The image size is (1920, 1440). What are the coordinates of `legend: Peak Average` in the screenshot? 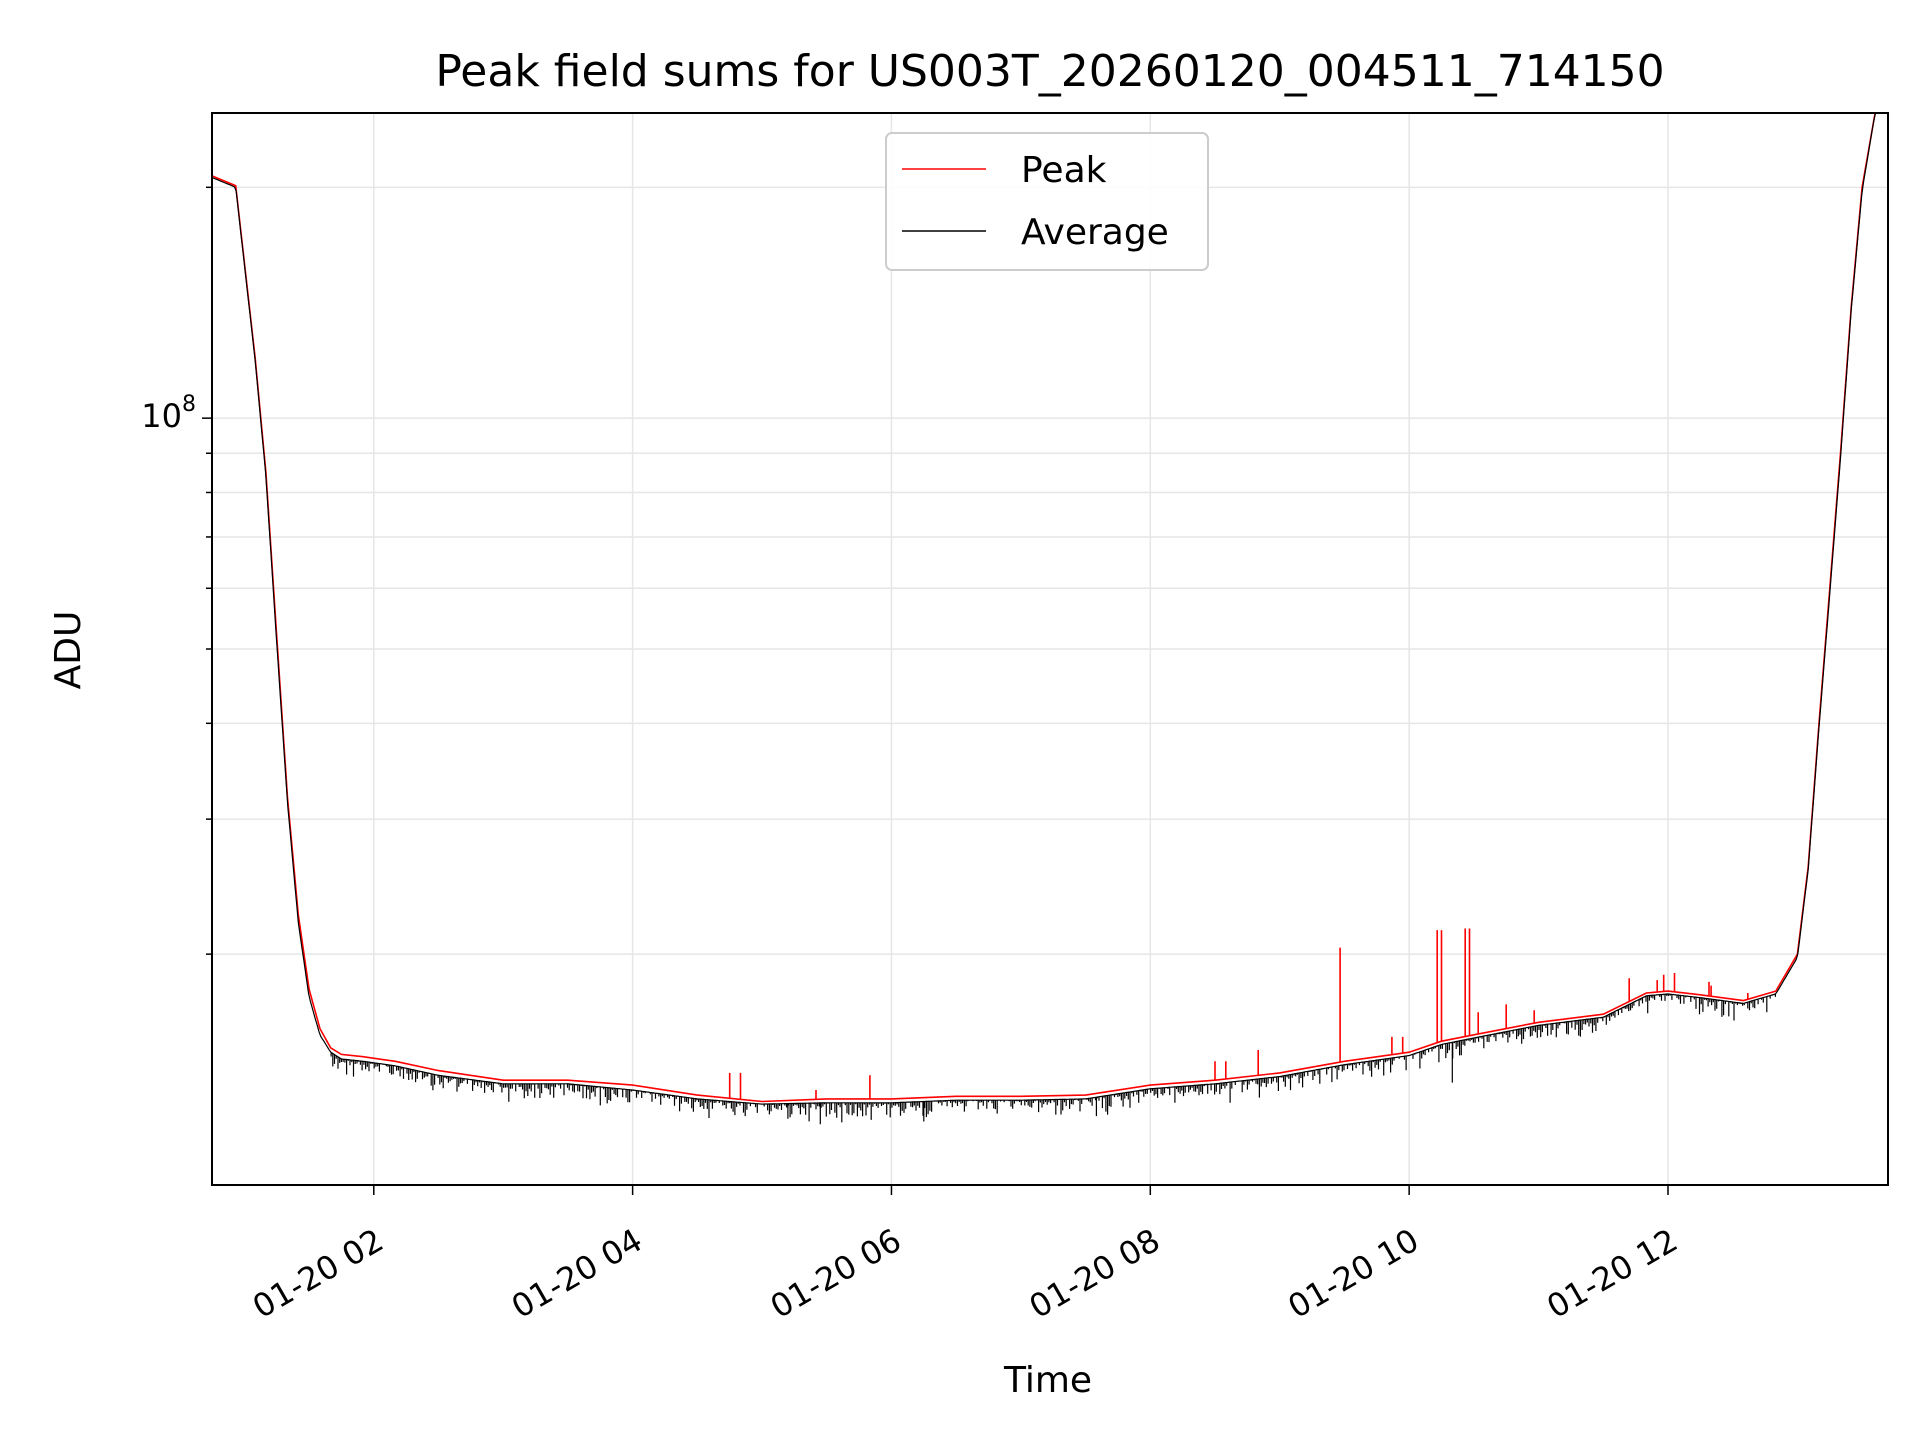 It's located at (1047, 201).